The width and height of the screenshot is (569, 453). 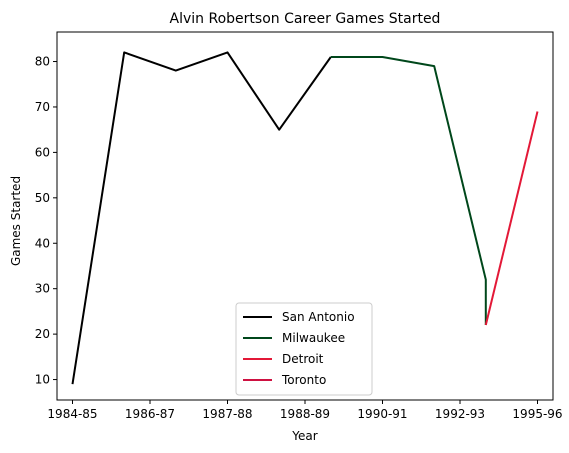 What do you see at coordinates (42, 198) in the screenshot?
I see `y-tick-label: 50` at bounding box center [42, 198].